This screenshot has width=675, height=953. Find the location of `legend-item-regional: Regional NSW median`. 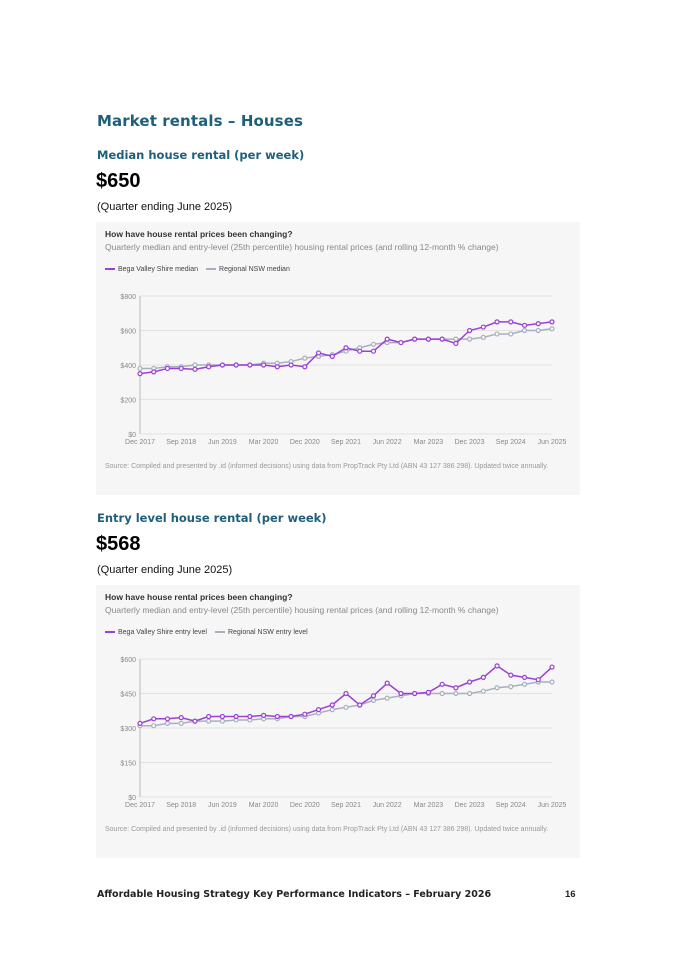

legend-item-regional: Regional NSW median is located at coordinates (248, 269).